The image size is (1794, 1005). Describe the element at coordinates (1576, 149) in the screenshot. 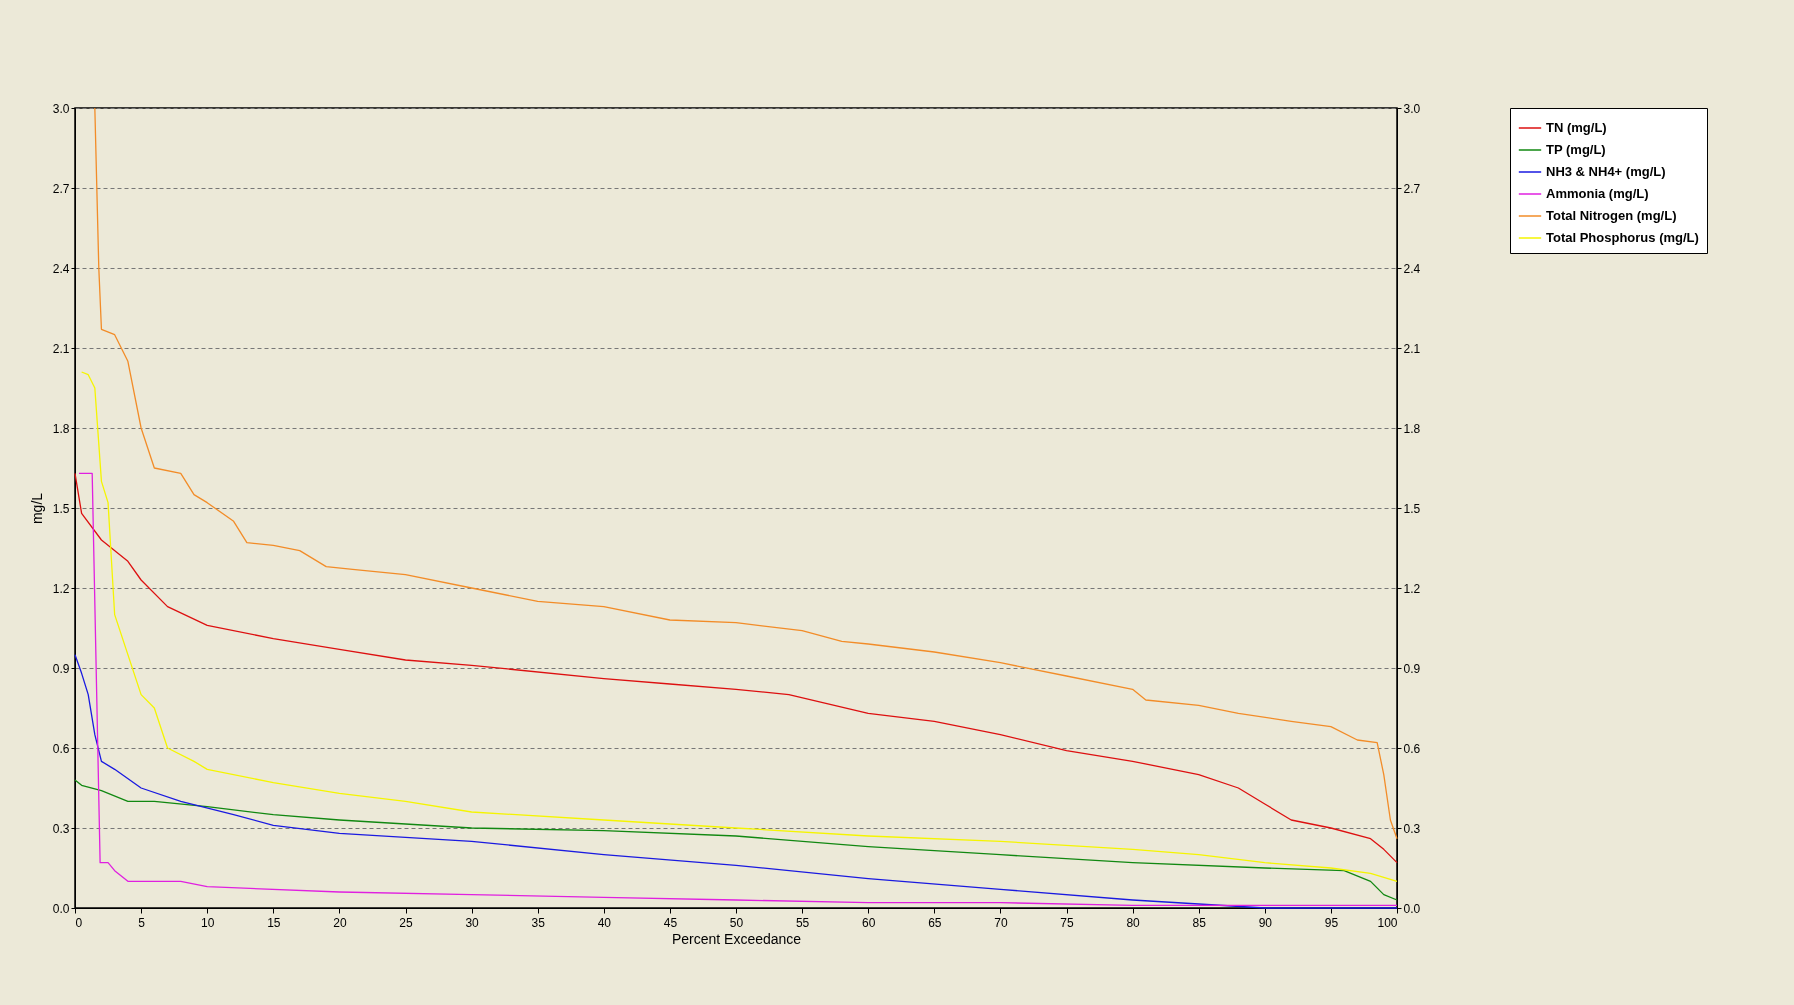

I see `legend-label: TP (mg/L)` at that location.